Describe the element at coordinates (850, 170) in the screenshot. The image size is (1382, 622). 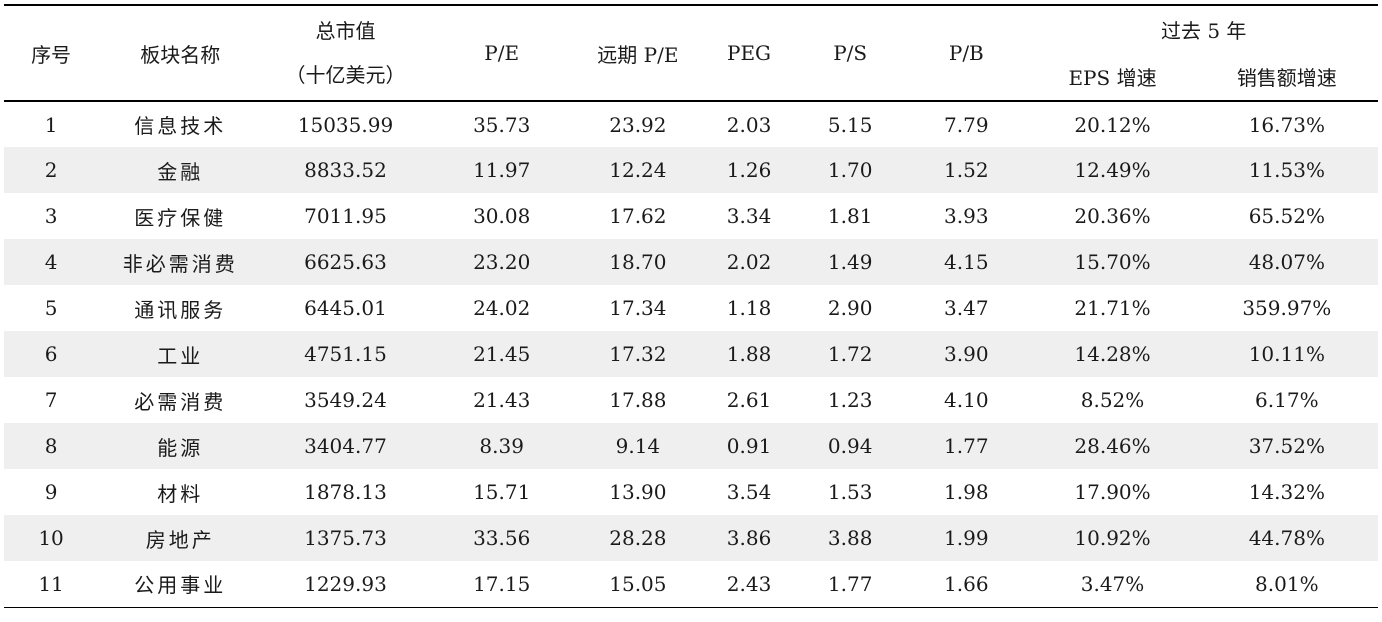
I see `cell-ps: 1.70` at that location.